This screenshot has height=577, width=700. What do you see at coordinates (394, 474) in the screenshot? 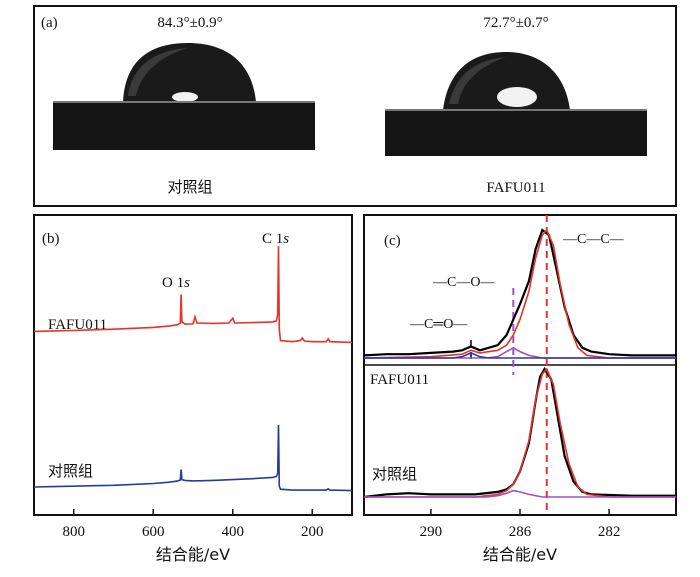
I see `subplot-label-control: 对照组` at bounding box center [394, 474].